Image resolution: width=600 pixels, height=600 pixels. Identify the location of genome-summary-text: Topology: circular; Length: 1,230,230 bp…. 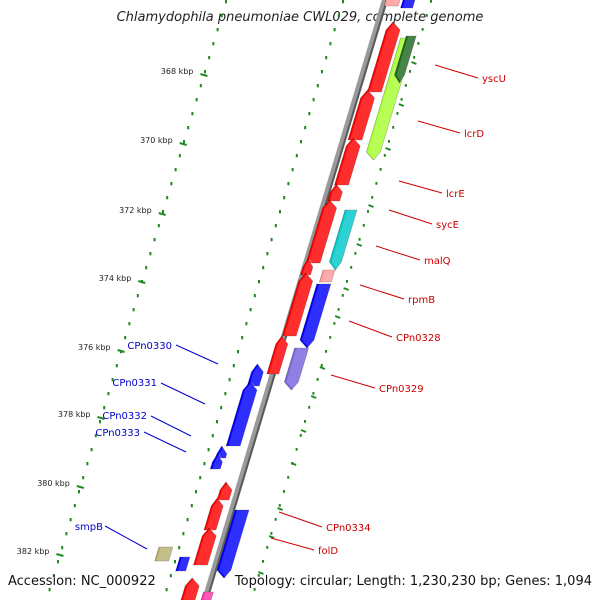
(413, 581).